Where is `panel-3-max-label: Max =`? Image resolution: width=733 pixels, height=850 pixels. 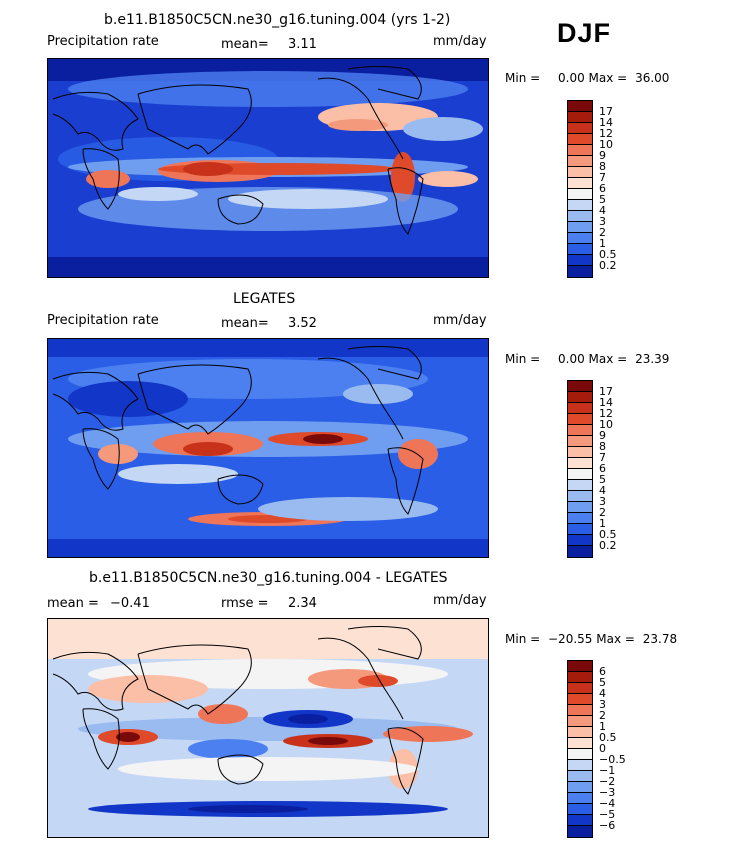 panel-3-max-label: Max = is located at coordinates (615, 639).